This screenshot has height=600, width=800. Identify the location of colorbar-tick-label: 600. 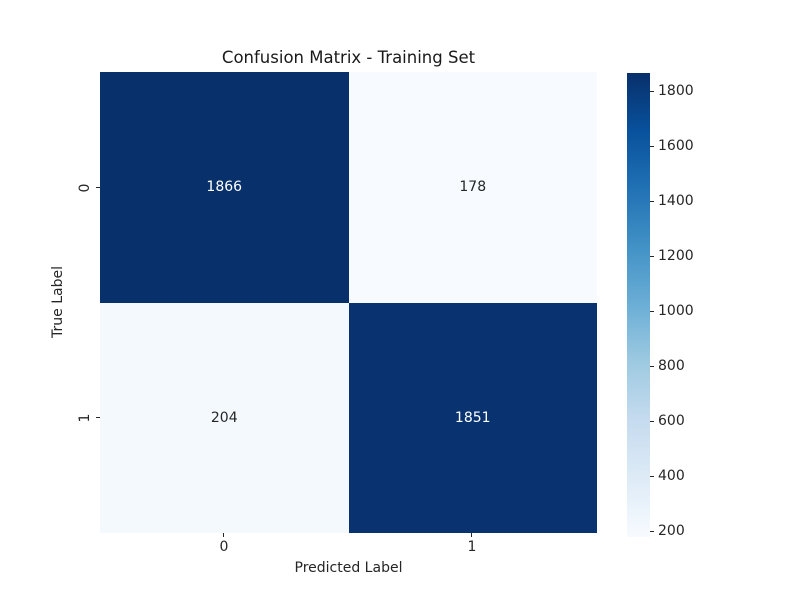
(671, 421).